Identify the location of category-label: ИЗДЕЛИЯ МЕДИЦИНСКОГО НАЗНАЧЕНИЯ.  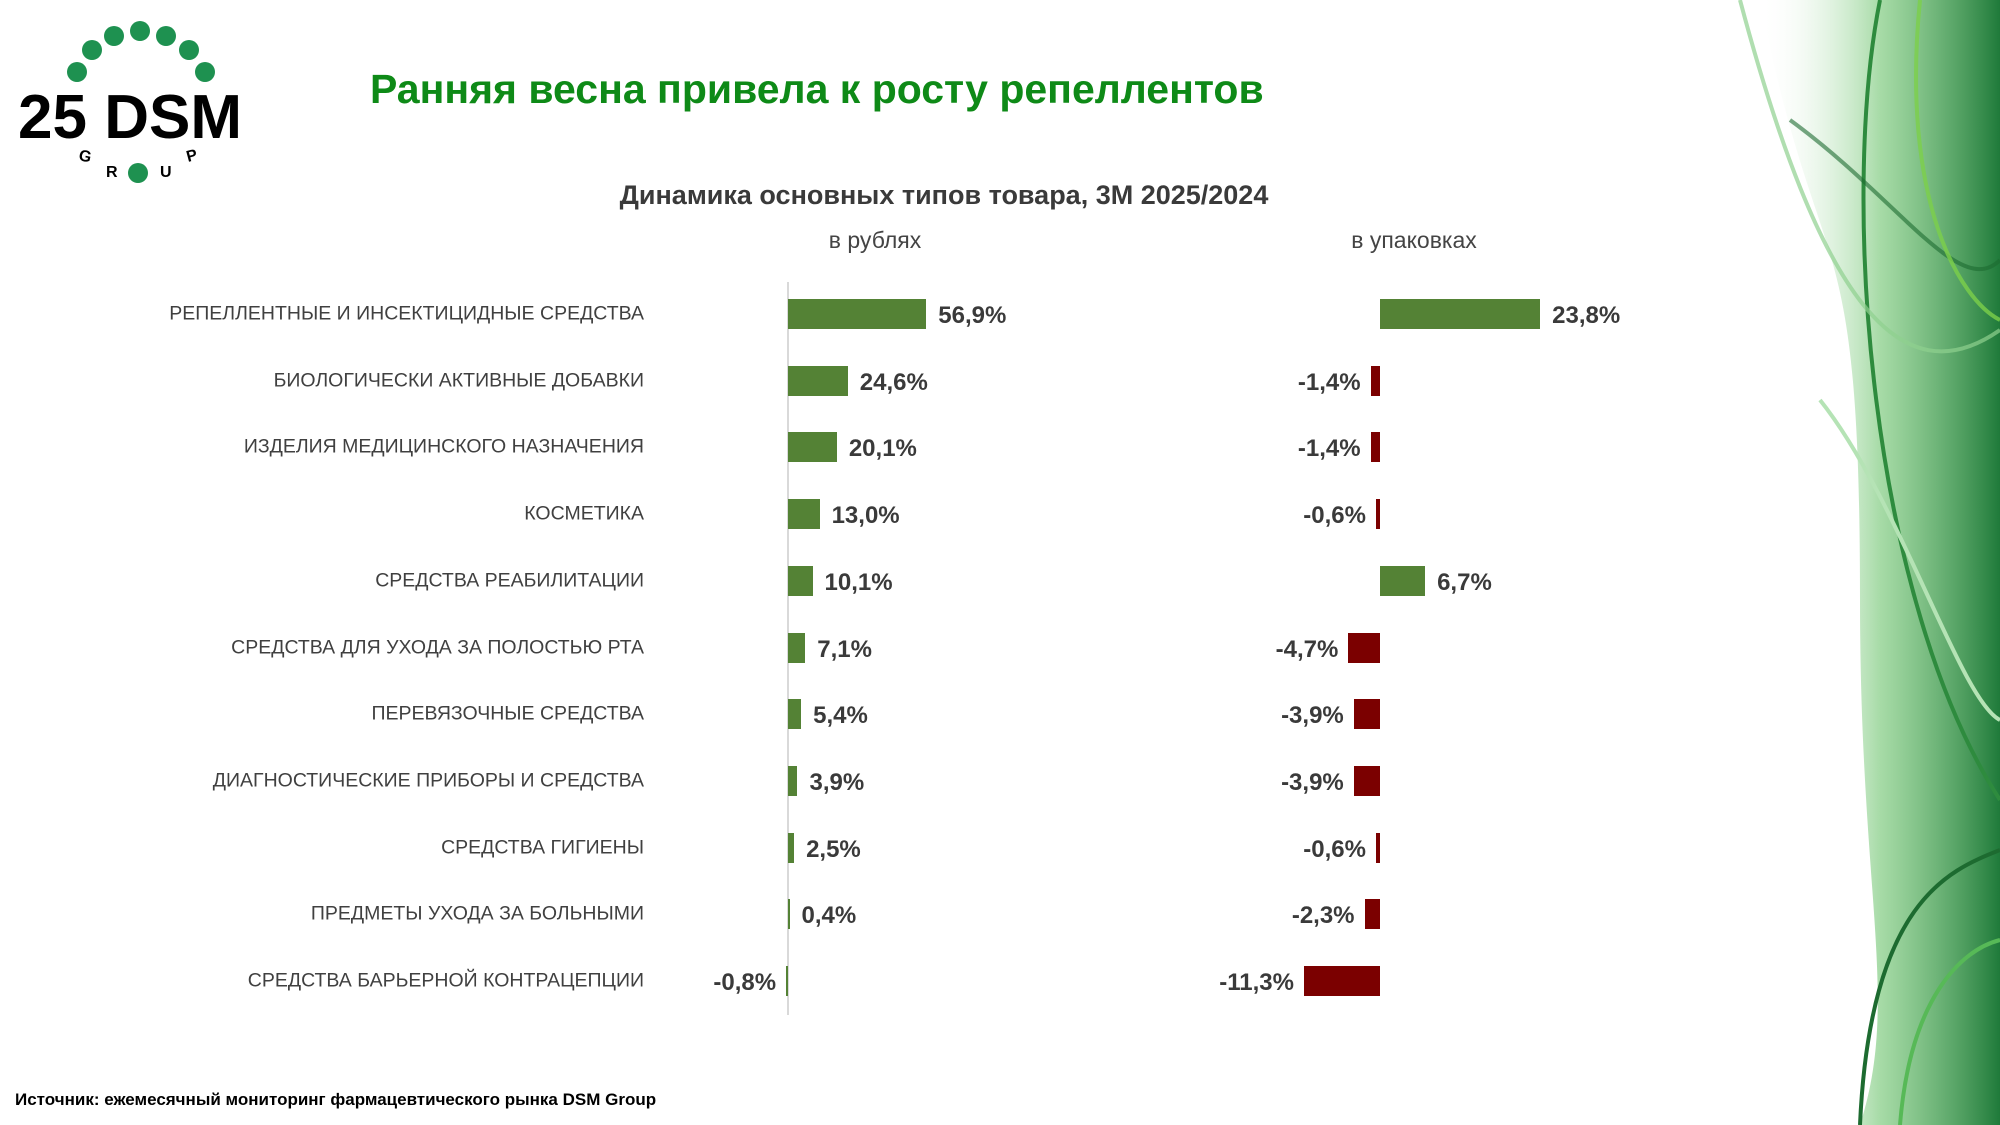
(443, 446).